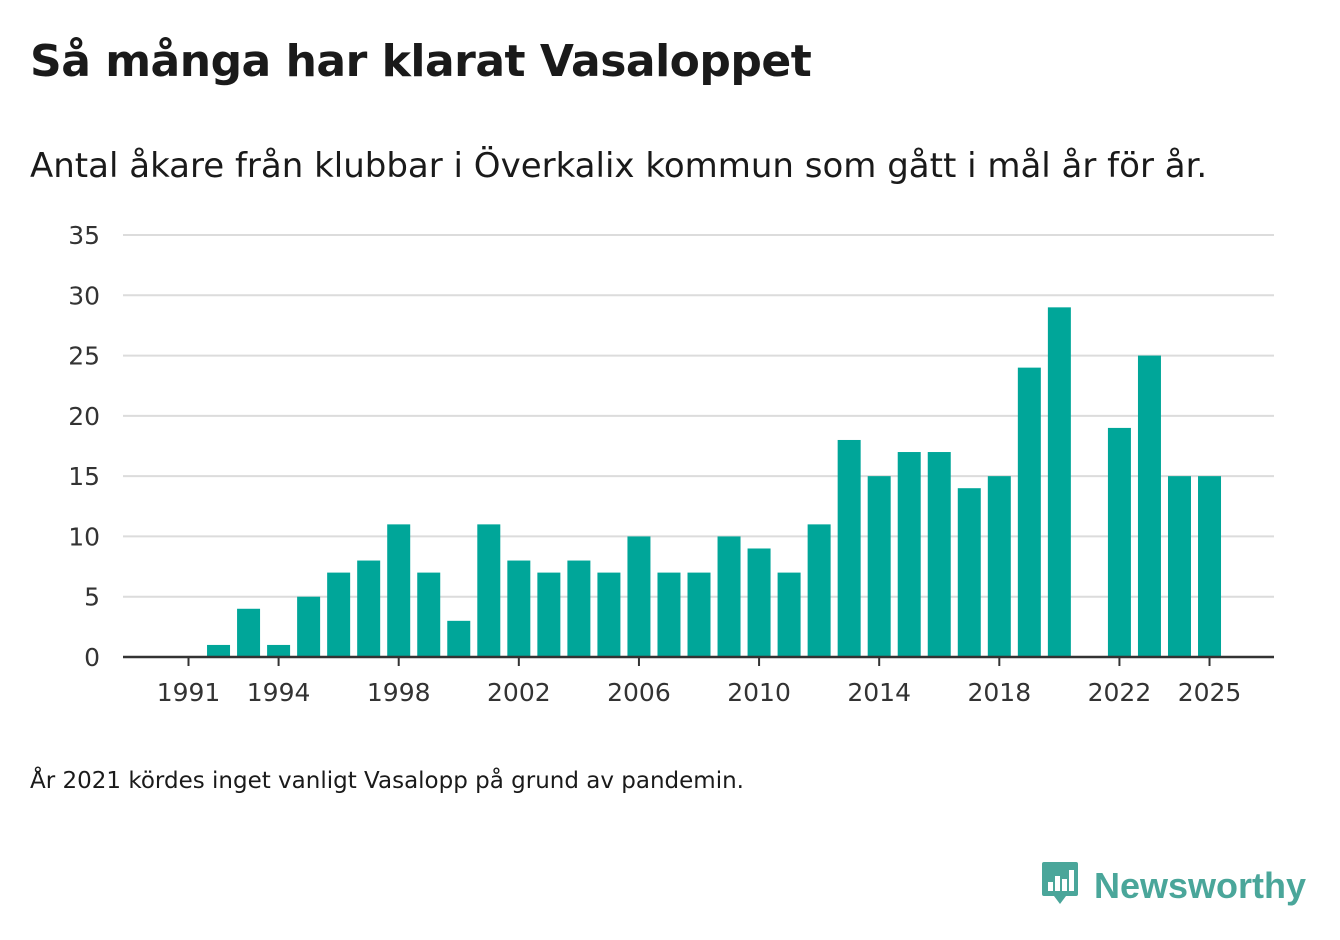 This screenshot has width=1340, height=940. Describe the element at coordinates (519, 692) in the screenshot. I see `x-tick-label: 2002` at that location.